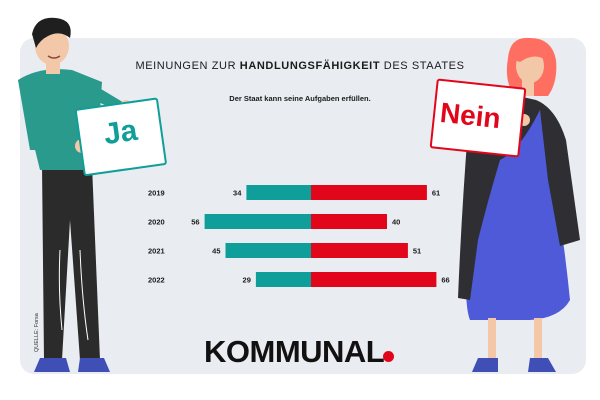 The height and width of the screenshot is (400, 600). Describe the element at coordinates (257, 221) in the screenshot. I see `bar-ja-2020` at that location.